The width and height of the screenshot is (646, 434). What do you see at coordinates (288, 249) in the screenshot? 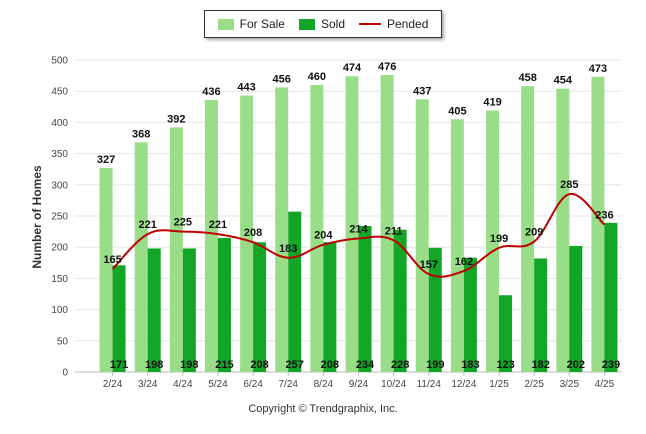
I see `pended-data-label: 183` at bounding box center [288, 249].